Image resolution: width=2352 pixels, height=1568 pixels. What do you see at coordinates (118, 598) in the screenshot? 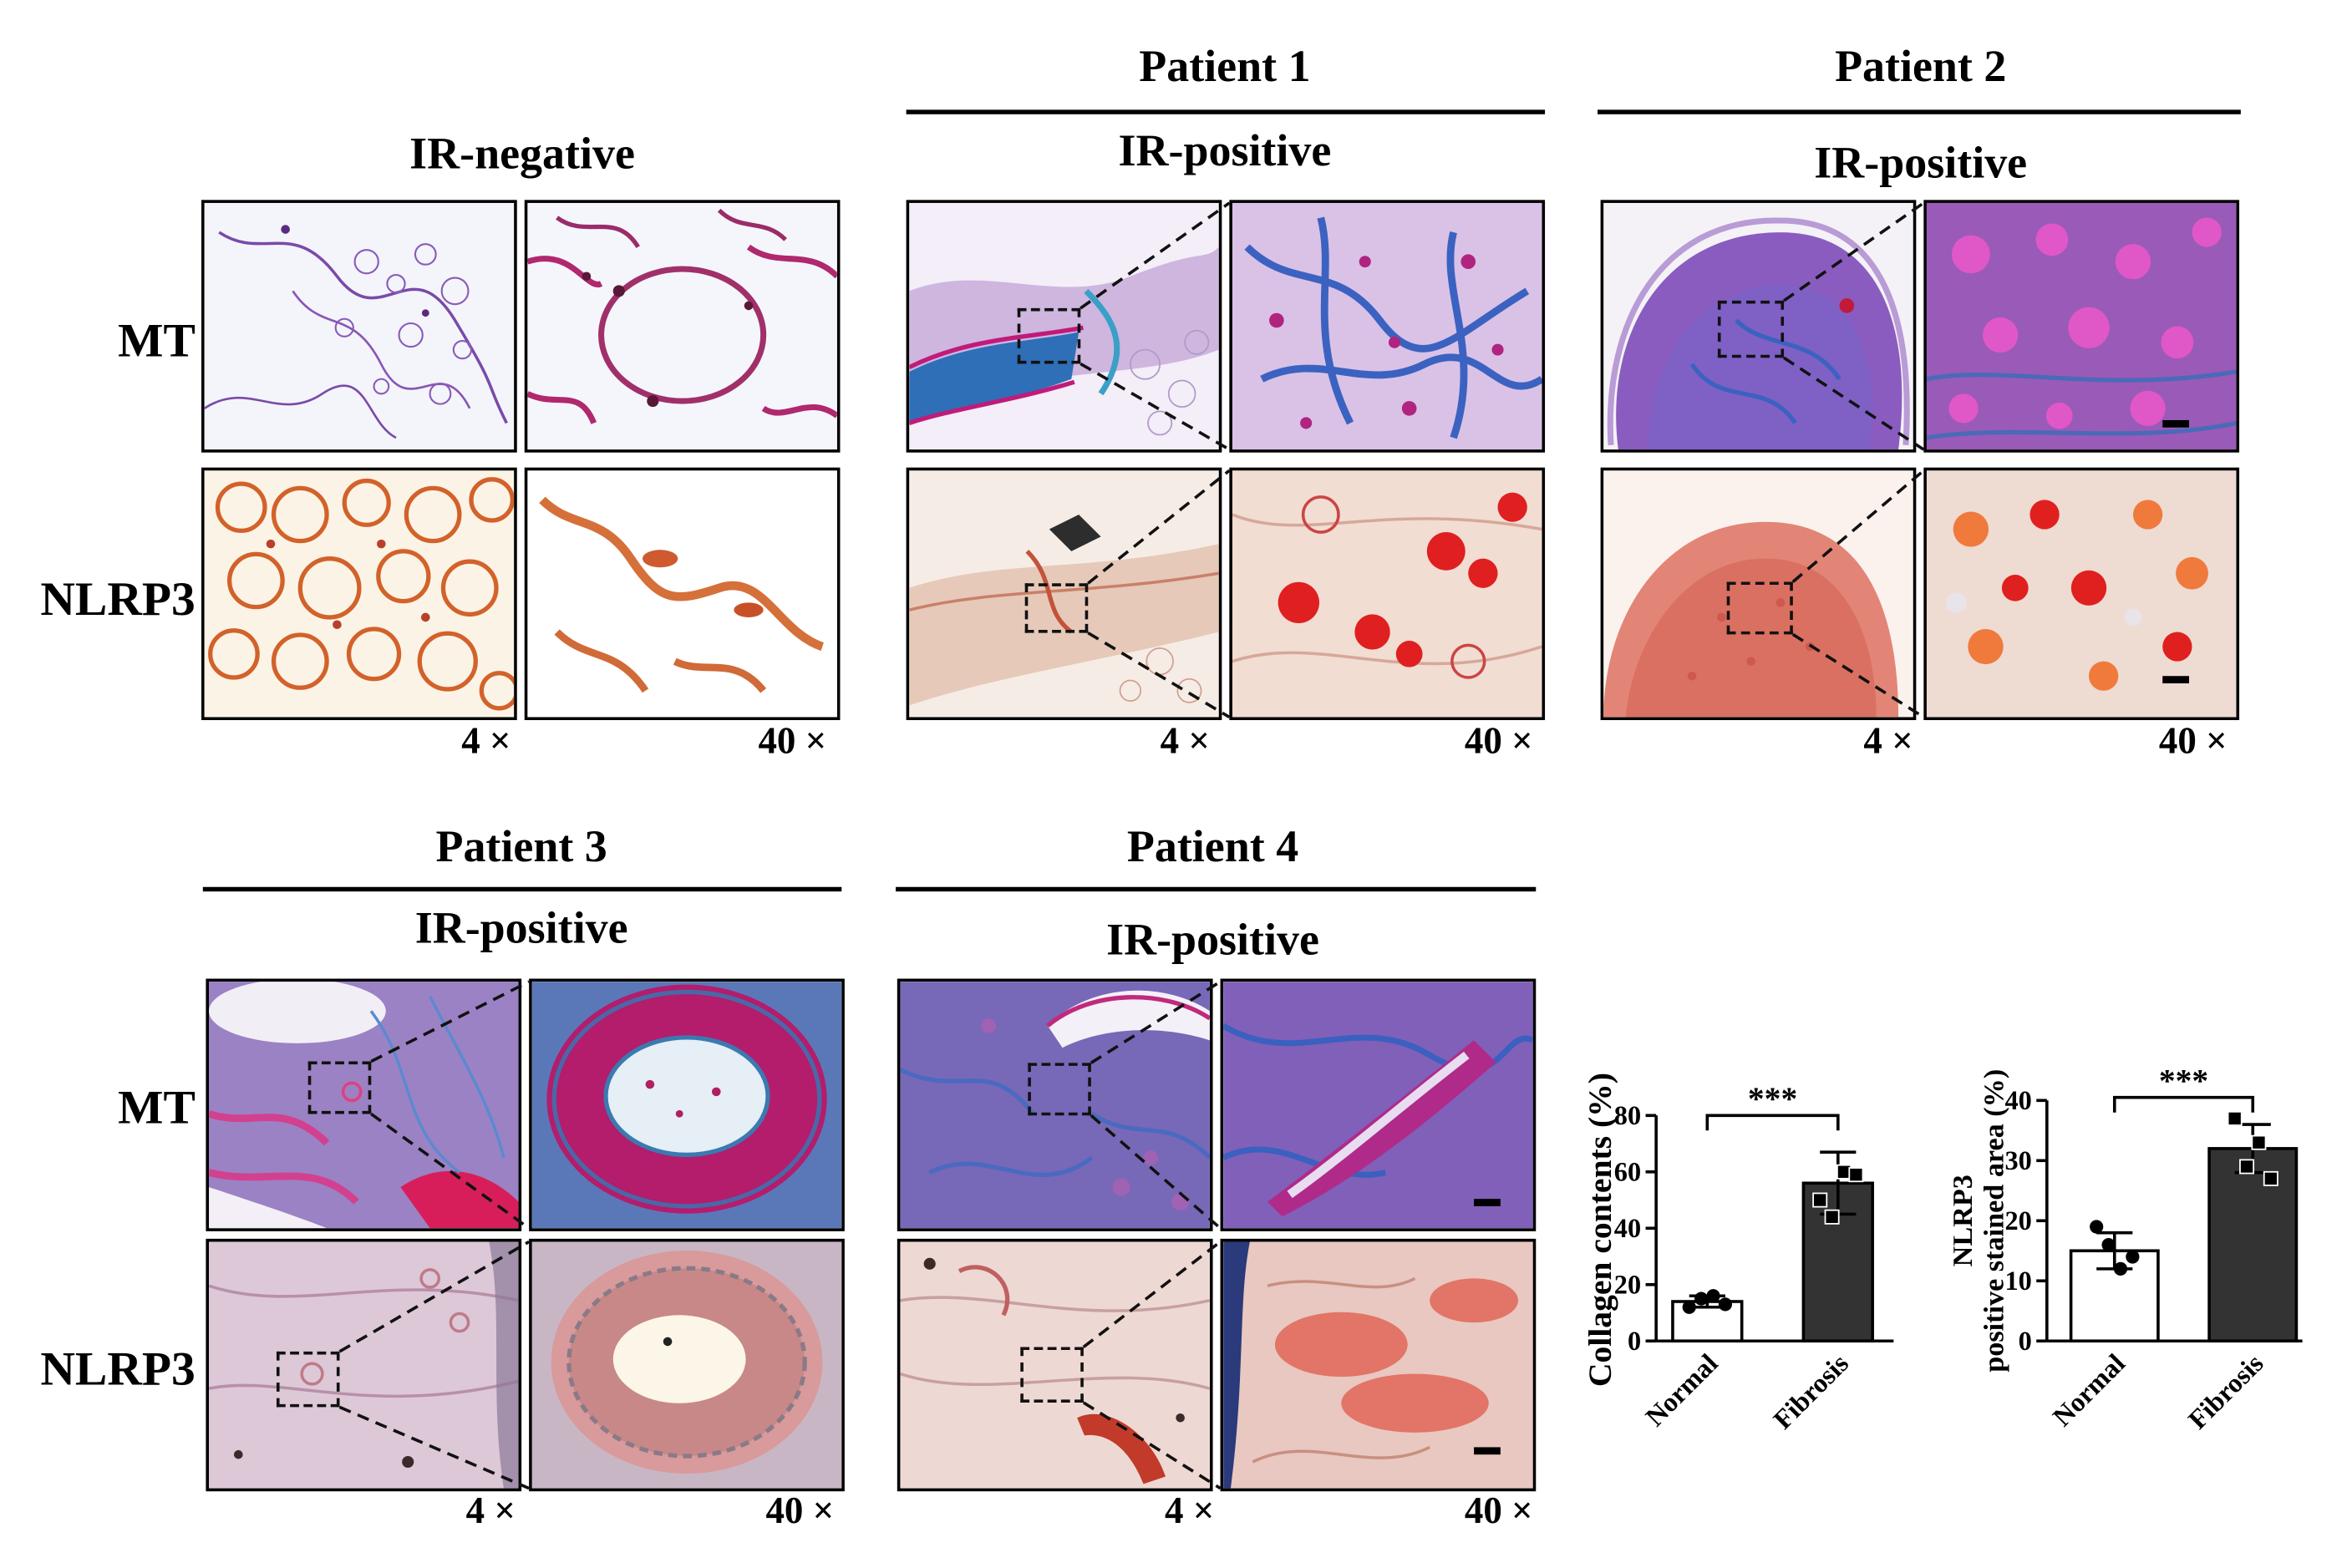
I see `row-label-nlrp3-top: NLRP3` at bounding box center [118, 598].